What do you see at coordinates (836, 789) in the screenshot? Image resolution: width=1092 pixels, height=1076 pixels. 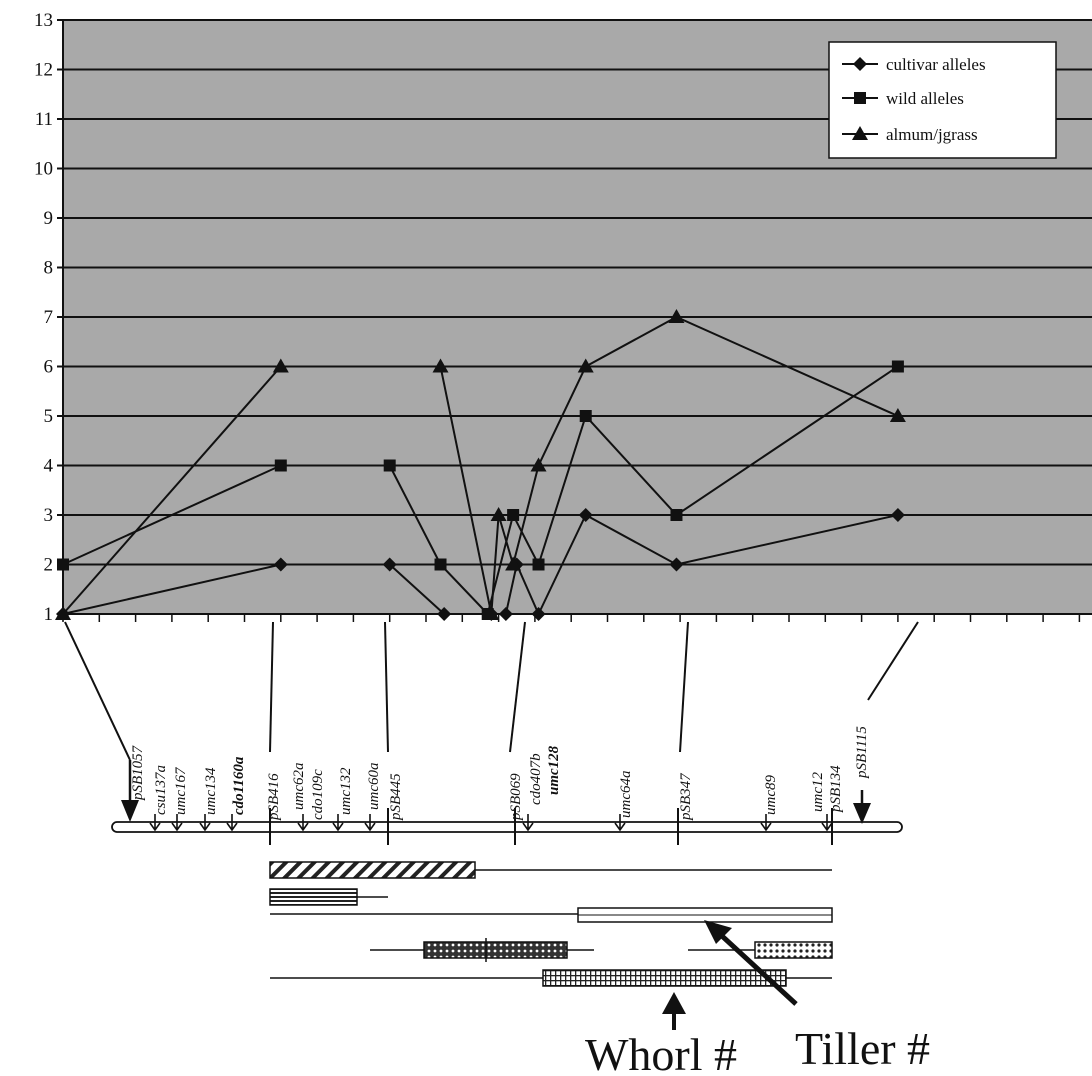 I see `marker-label: pSB134` at bounding box center [836, 789].